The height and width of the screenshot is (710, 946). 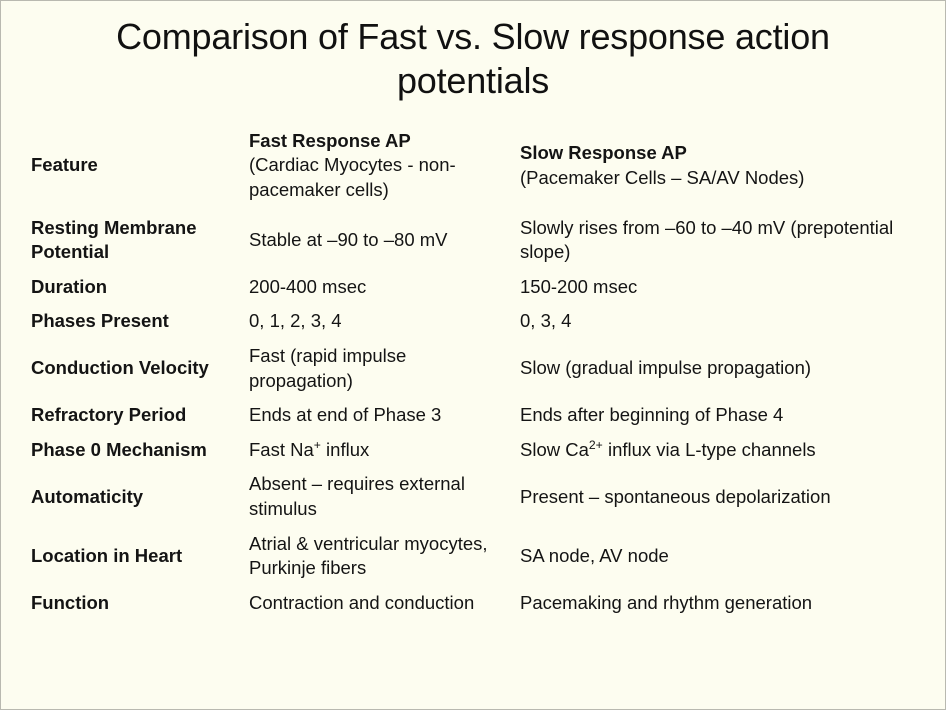 I want to click on row-feature-label: Duration, so click(x=69, y=286).